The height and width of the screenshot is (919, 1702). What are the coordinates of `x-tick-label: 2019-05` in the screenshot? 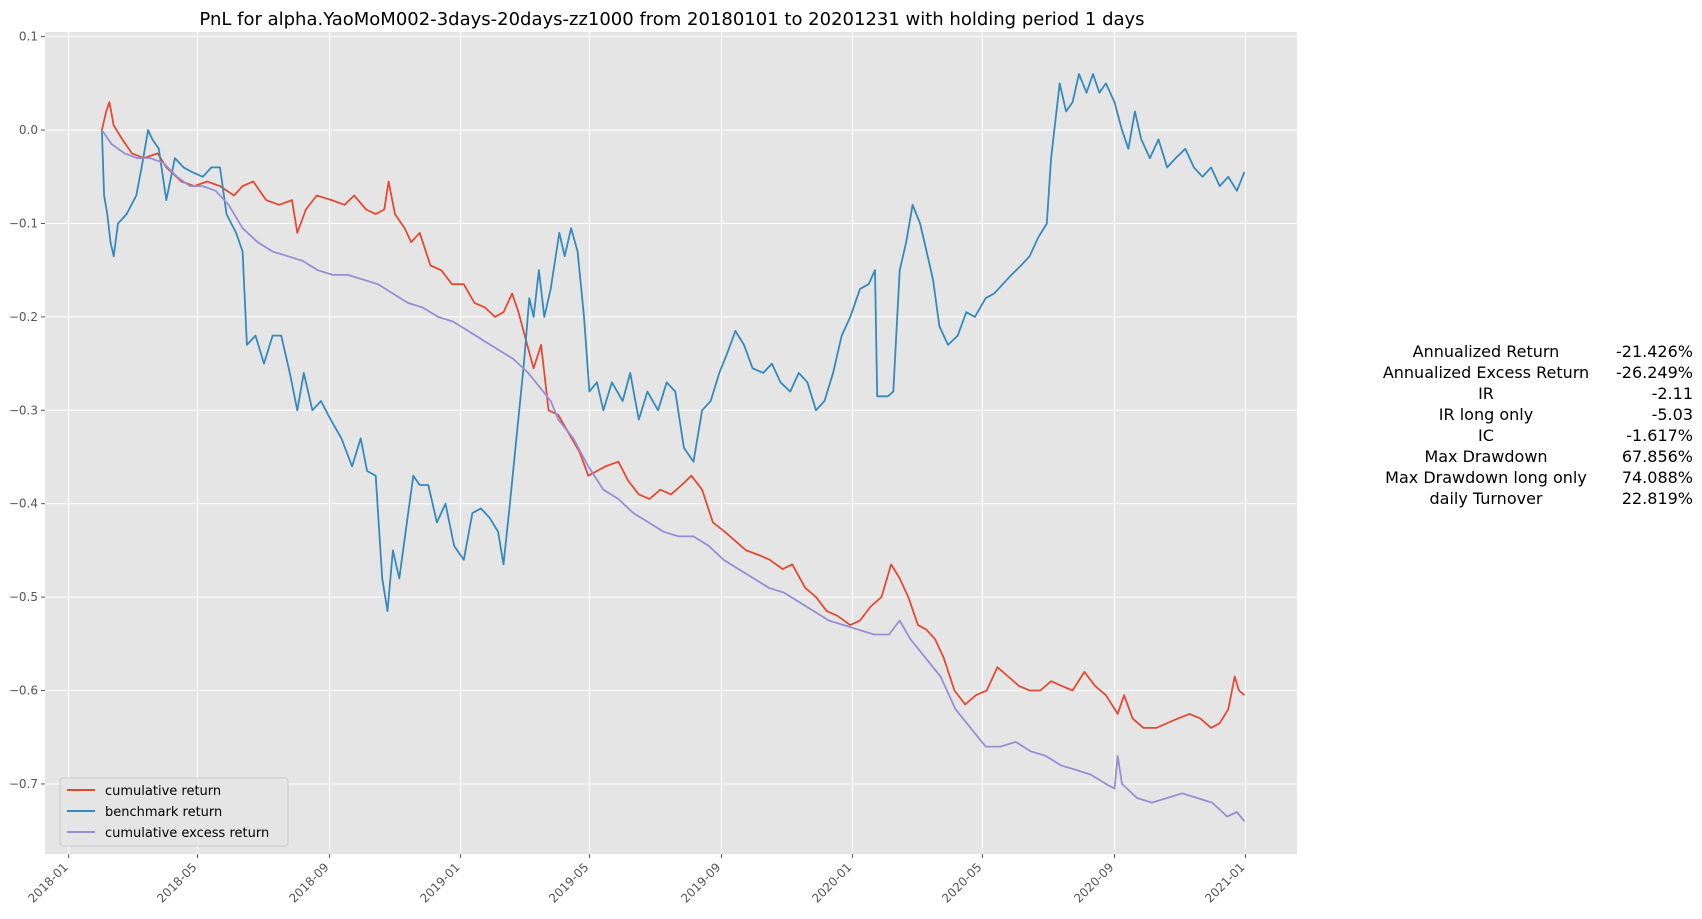 It's located at (568, 882).